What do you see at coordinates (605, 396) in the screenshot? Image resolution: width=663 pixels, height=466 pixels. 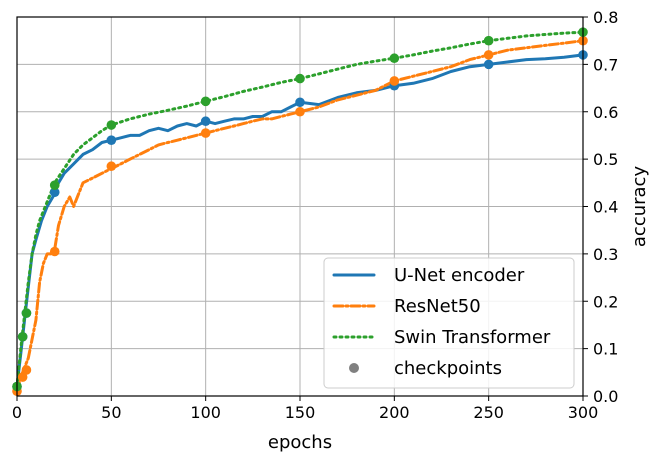 I see `y-tick-label: 0.0` at bounding box center [605, 396].